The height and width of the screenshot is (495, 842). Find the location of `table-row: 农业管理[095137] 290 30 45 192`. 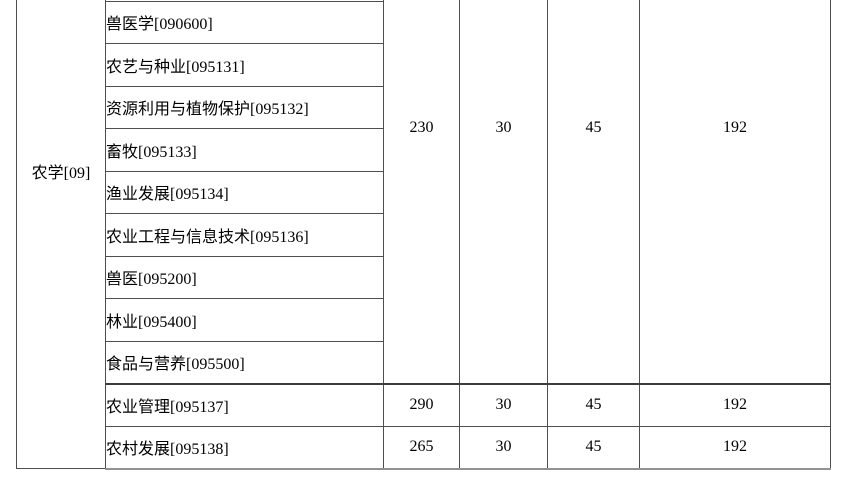

table-row: 农业管理[095137] 290 30 45 192 is located at coordinates (424, 404).